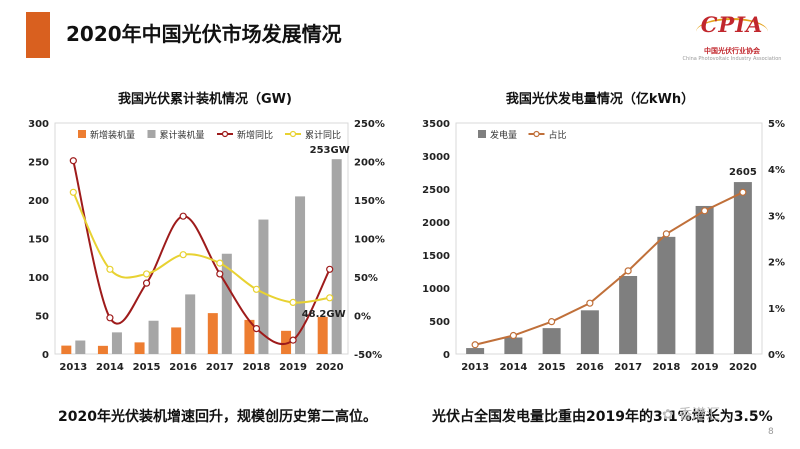 The height and width of the screenshot is (449, 800). Describe the element at coordinates (503, 135) in the screenshot. I see `legend-label: 发电量` at that location.